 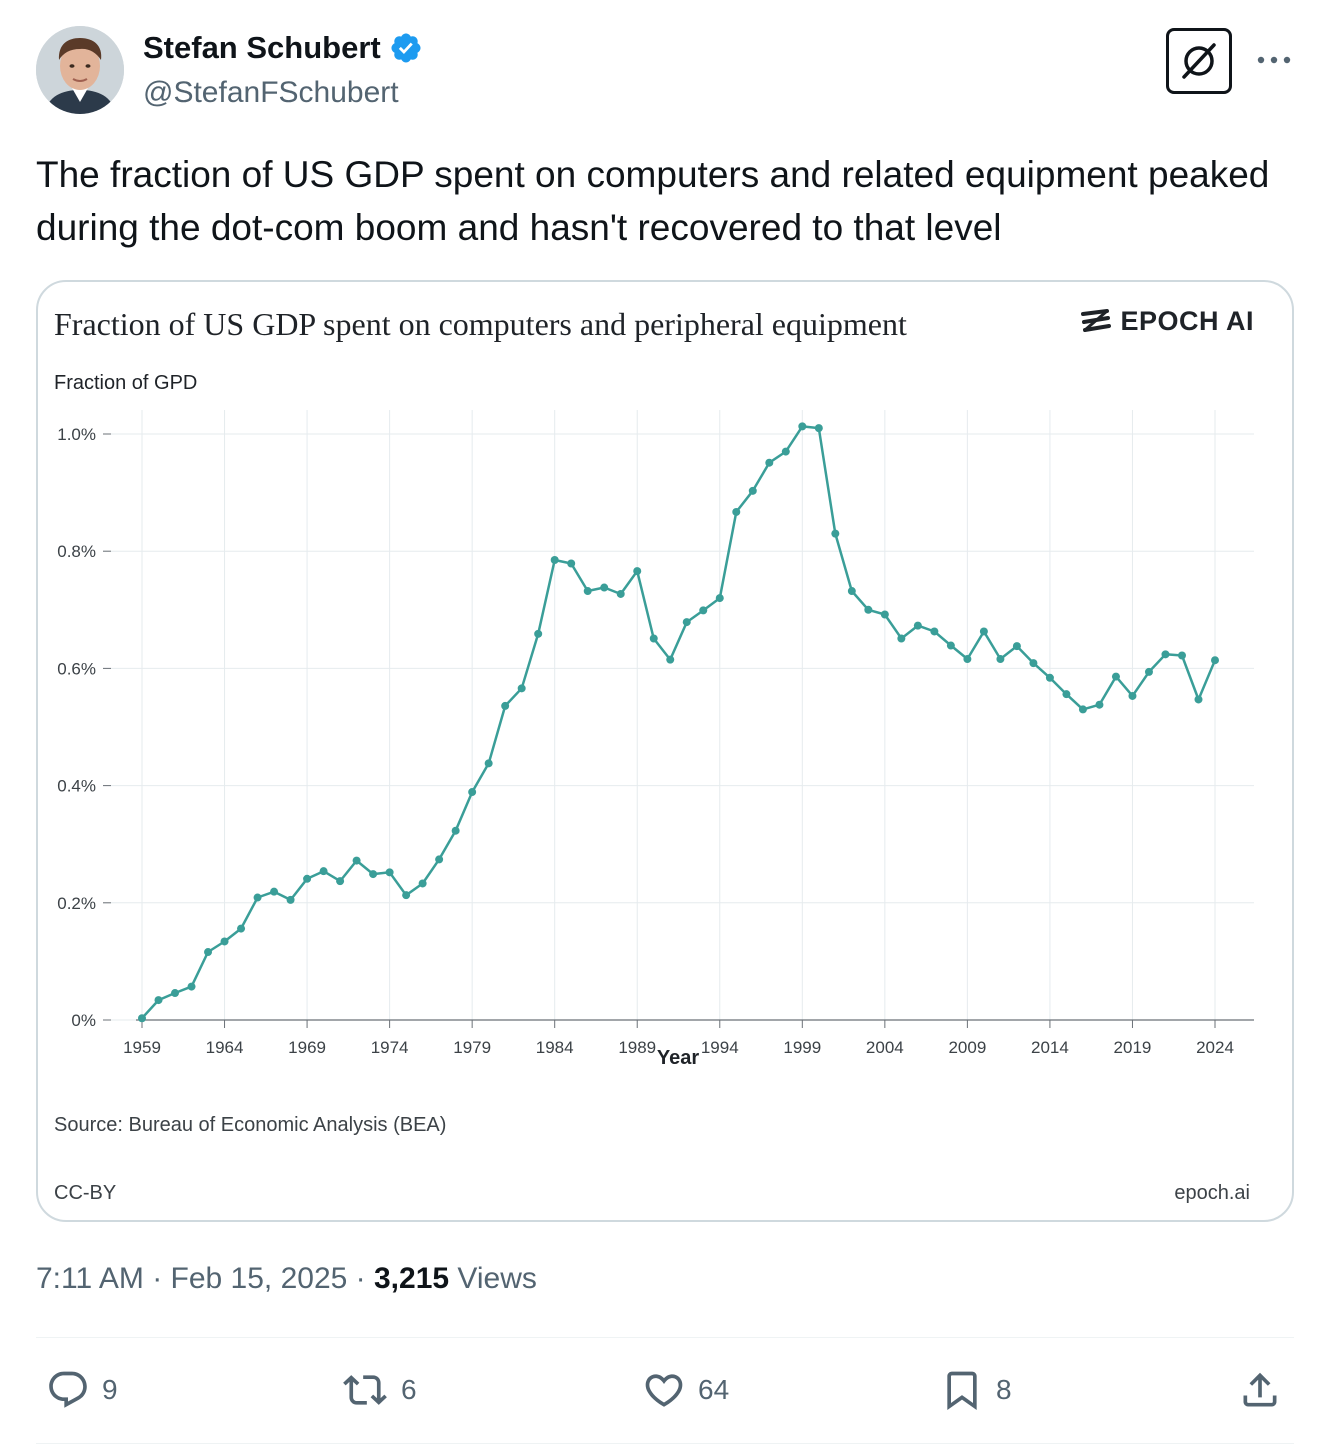 I want to click on y-tick-label: 0.2%, so click(x=76, y=903).